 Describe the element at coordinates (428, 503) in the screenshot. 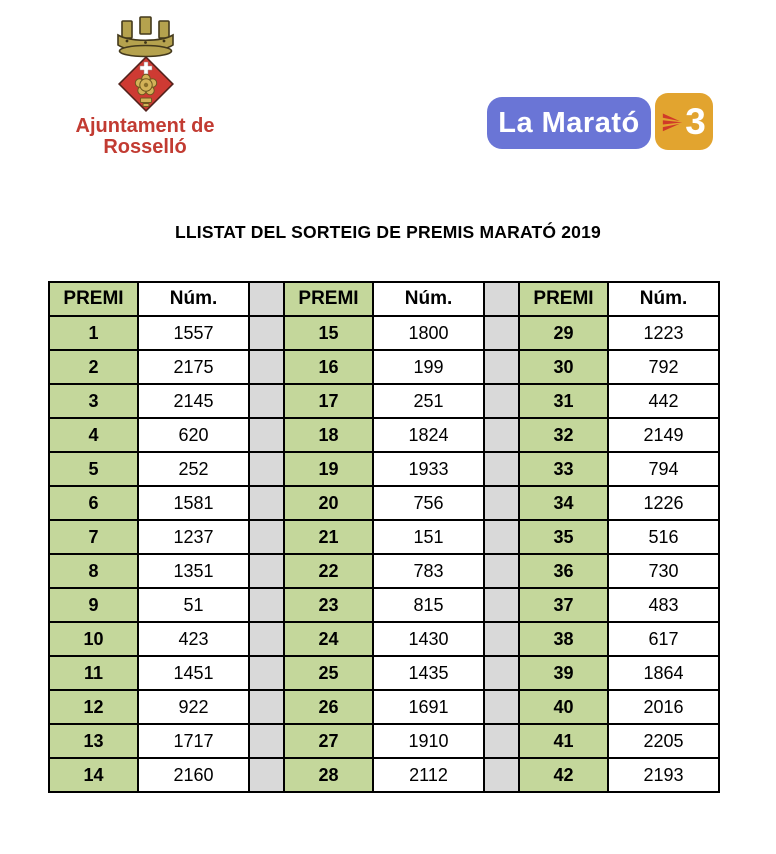

I see `num-cell: 756` at that location.